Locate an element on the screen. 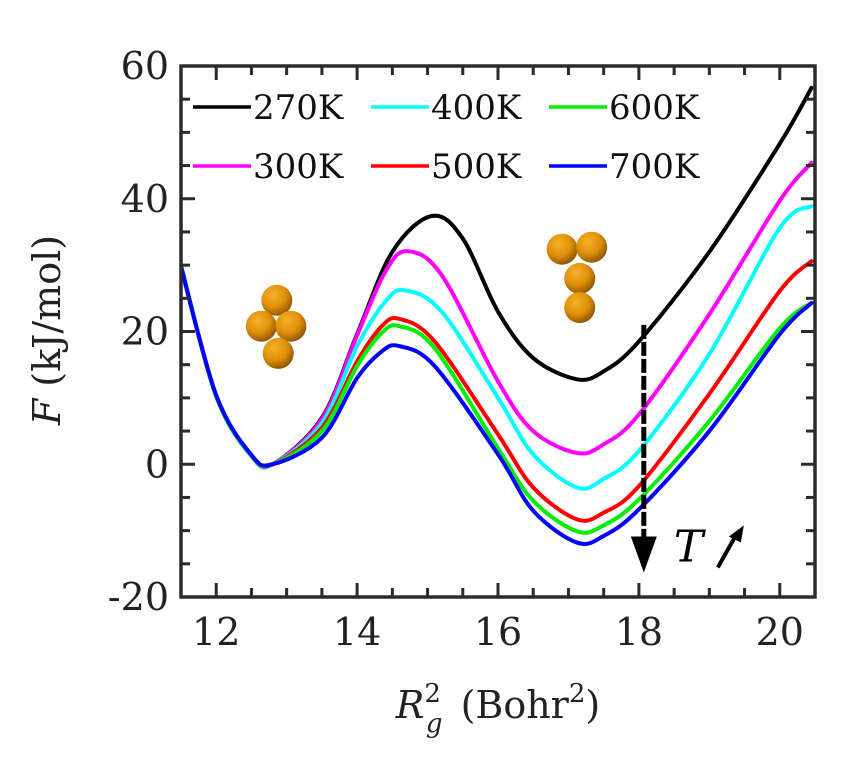 The height and width of the screenshot is (759, 857). legend-label: 270K is located at coordinates (298, 108).